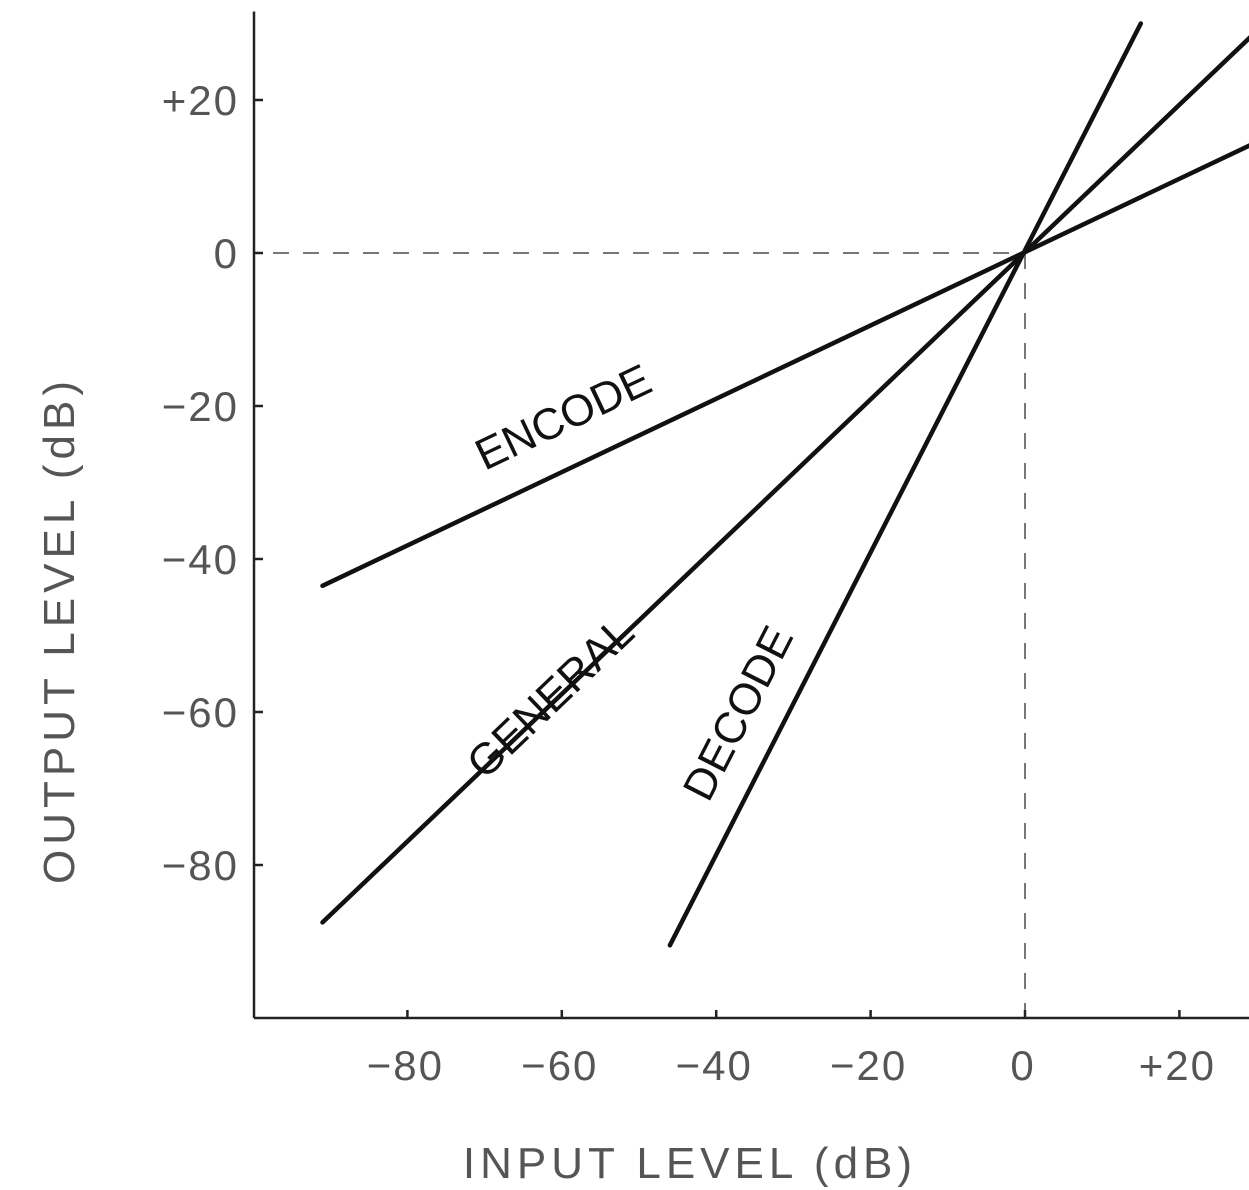 This screenshot has height=1190, width=1249. I want to click on x-tick-label: −60, so click(559, 1065).